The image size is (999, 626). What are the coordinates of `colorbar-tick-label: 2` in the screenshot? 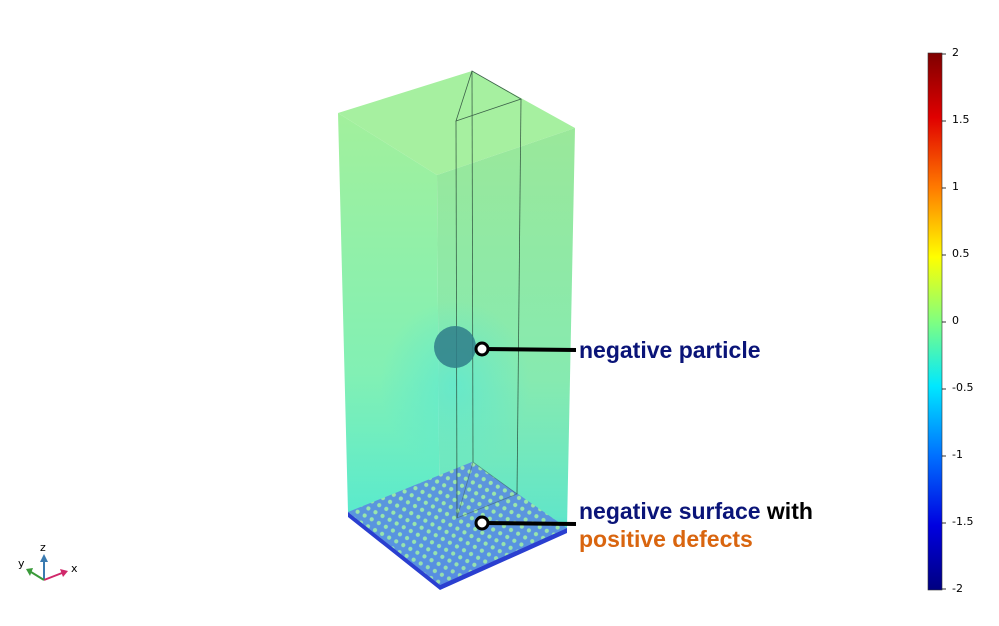 It's located at (955, 52).